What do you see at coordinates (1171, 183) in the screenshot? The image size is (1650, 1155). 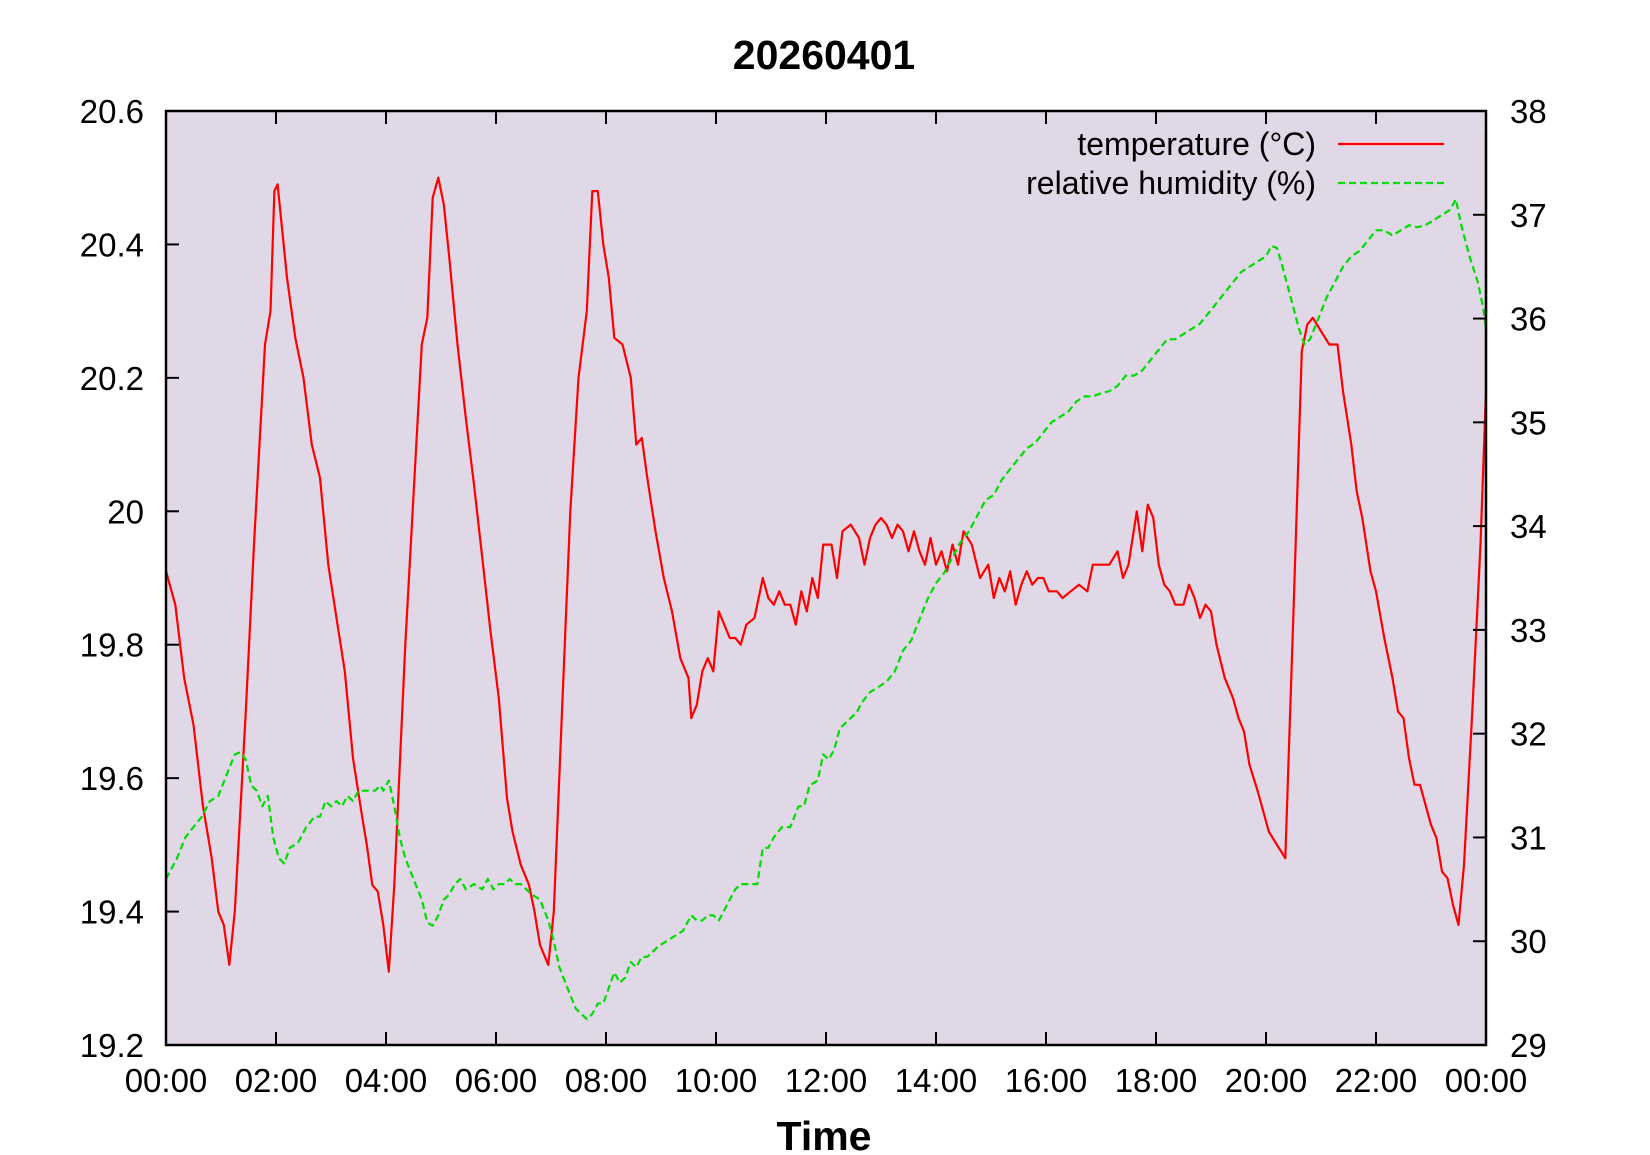 I see `legend-label: relative humidity (%)` at bounding box center [1171, 183].